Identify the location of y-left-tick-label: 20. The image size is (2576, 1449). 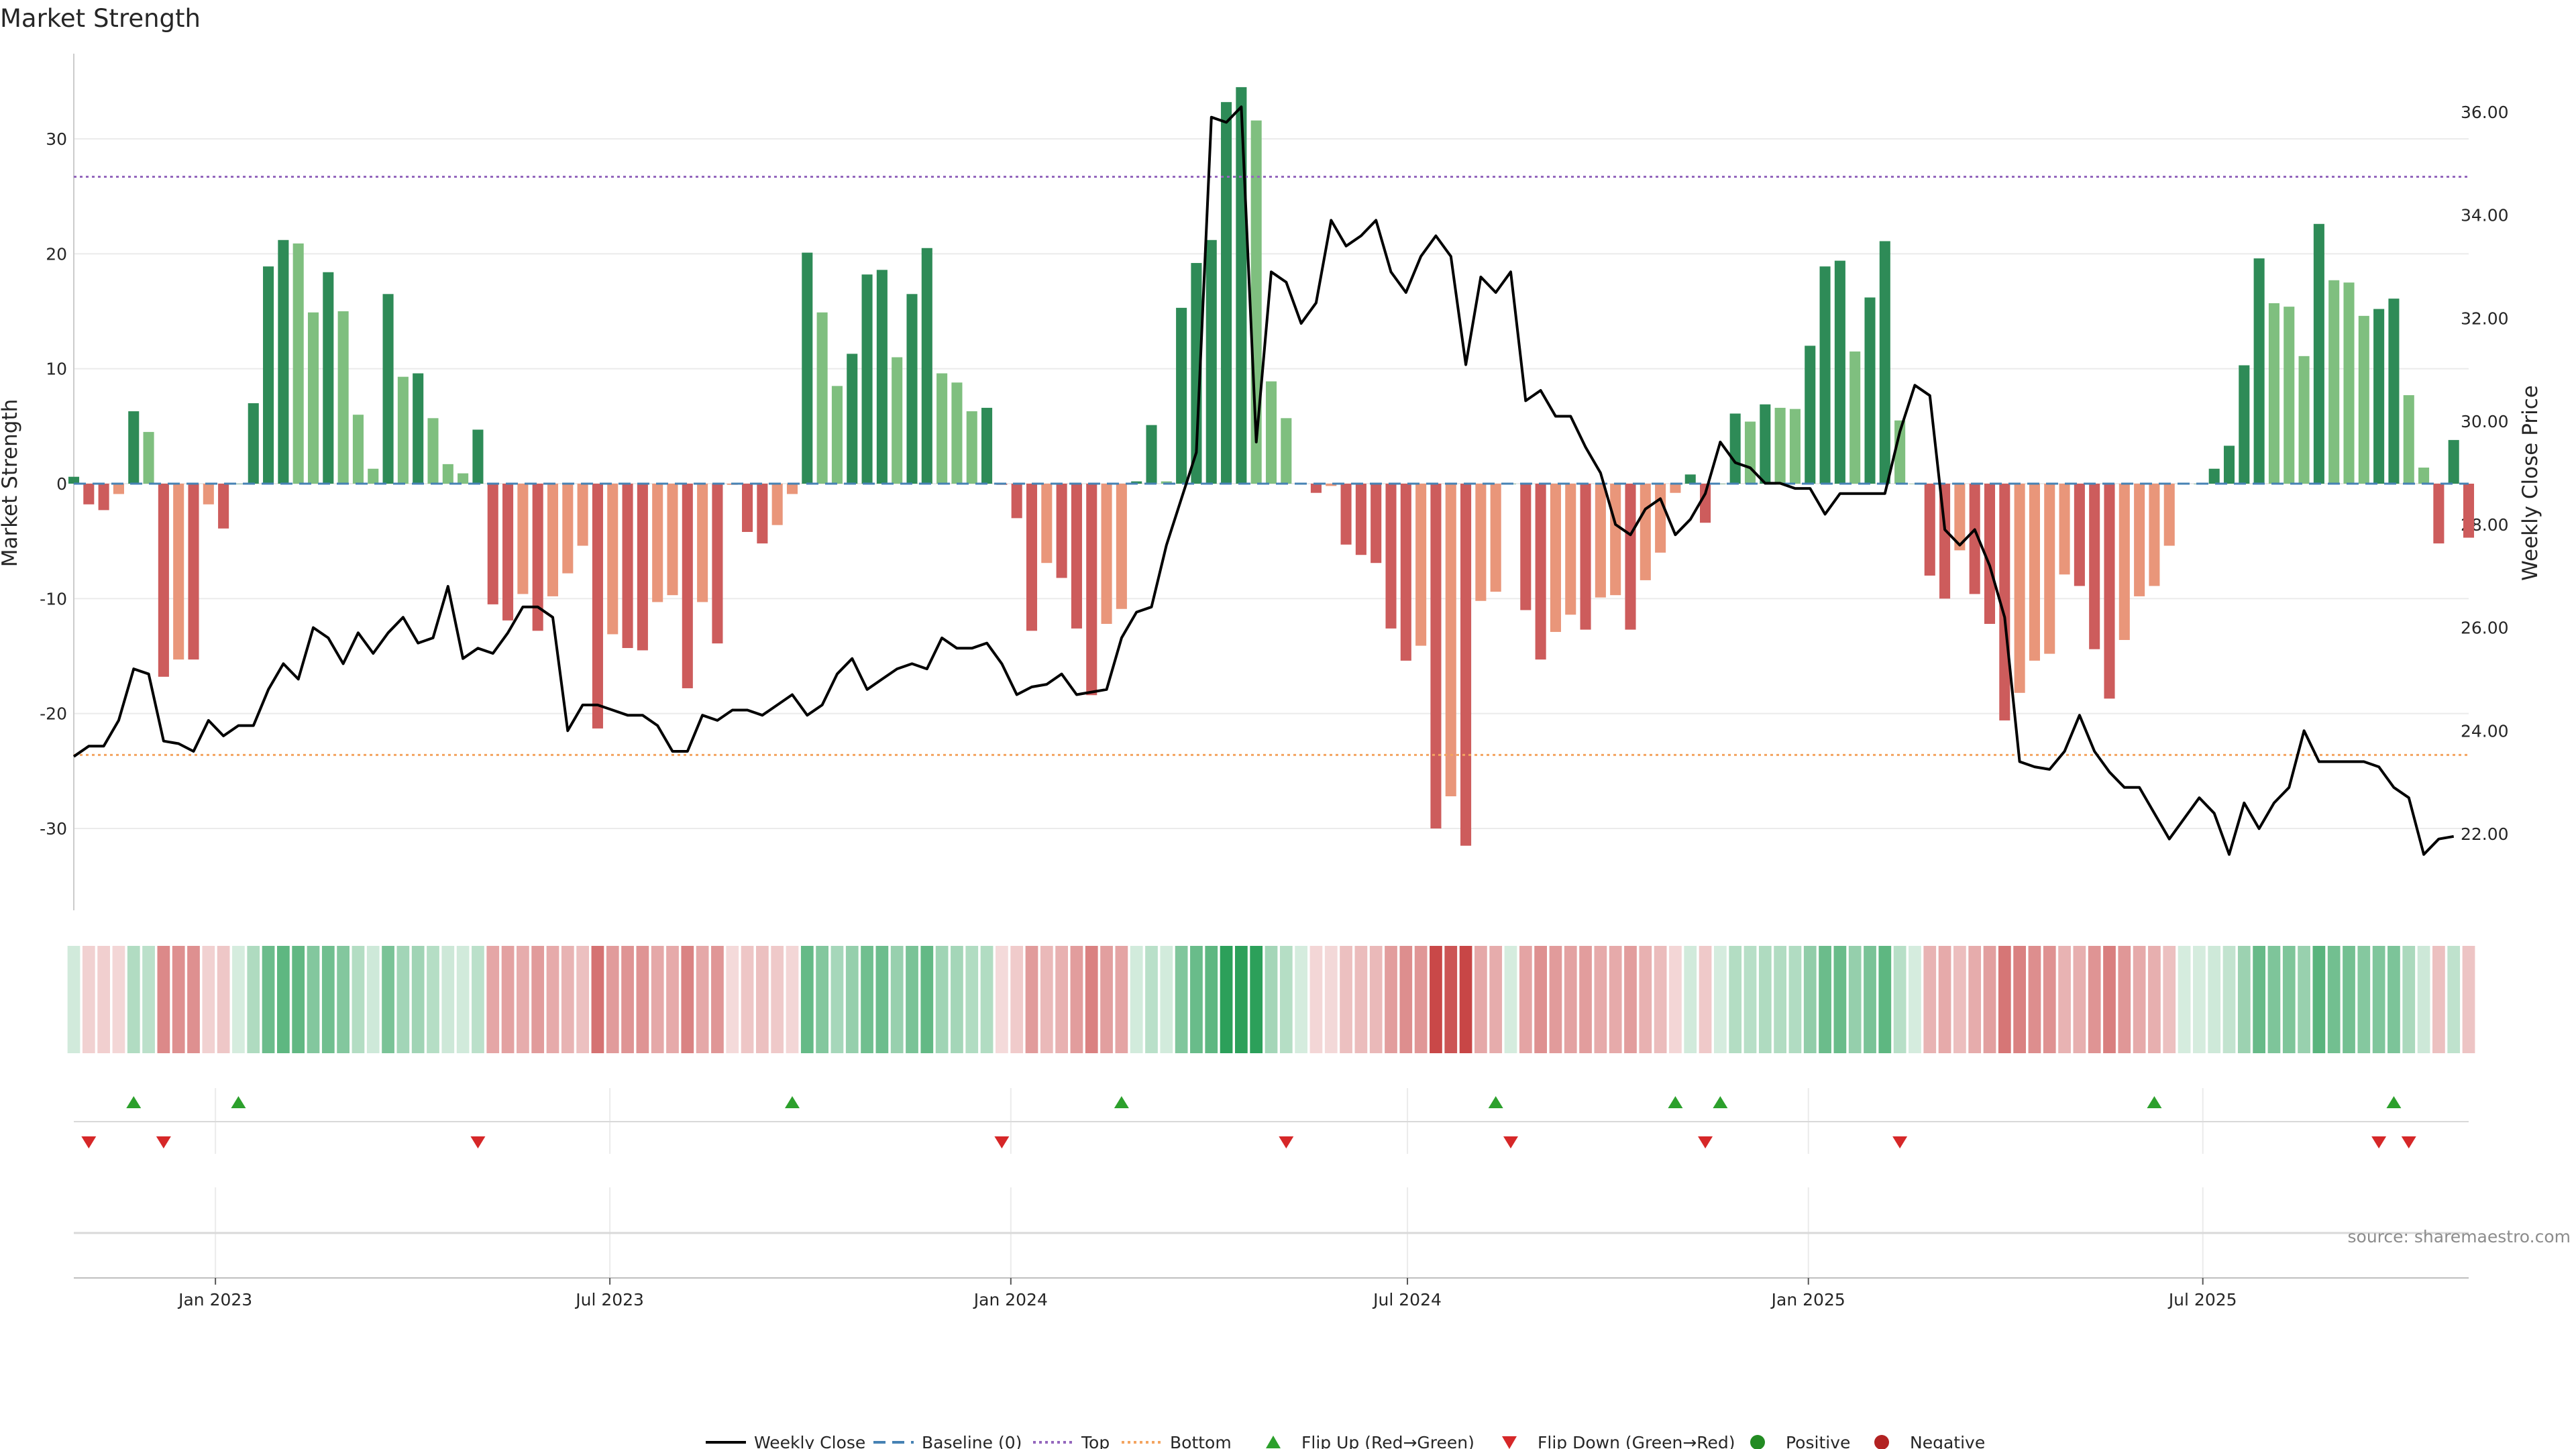
(56, 254).